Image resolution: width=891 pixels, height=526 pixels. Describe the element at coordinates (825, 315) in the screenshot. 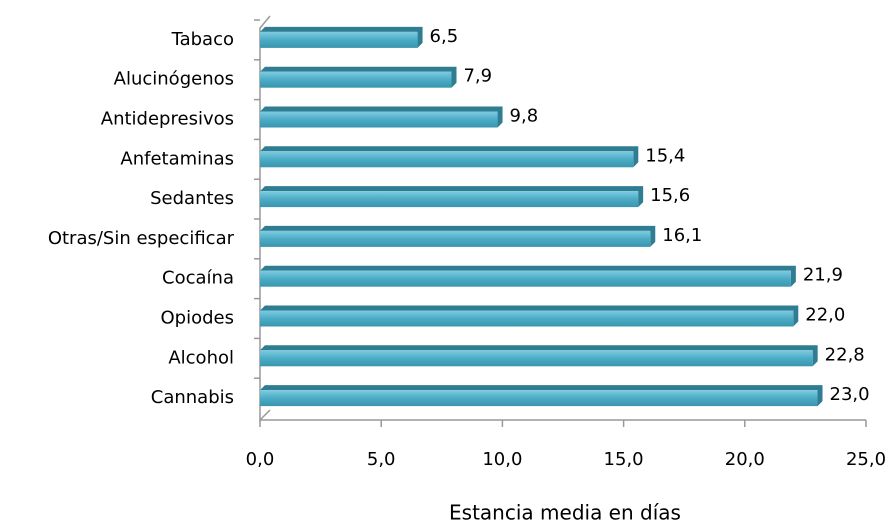

I see `value-label: 22,0` at that location.